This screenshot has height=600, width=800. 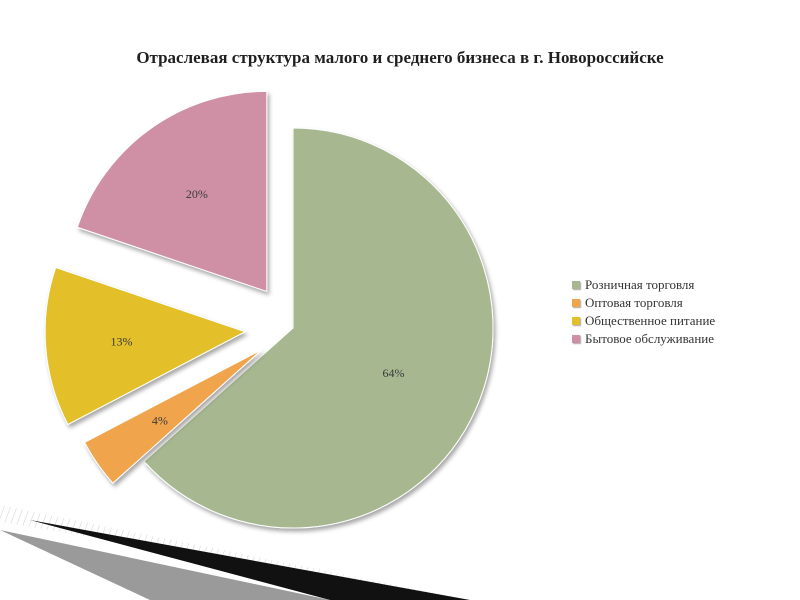 What do you see at coordinates (235, 552) in the screenshot?
I see `slide-decoration` at bounding box center [235, 552].